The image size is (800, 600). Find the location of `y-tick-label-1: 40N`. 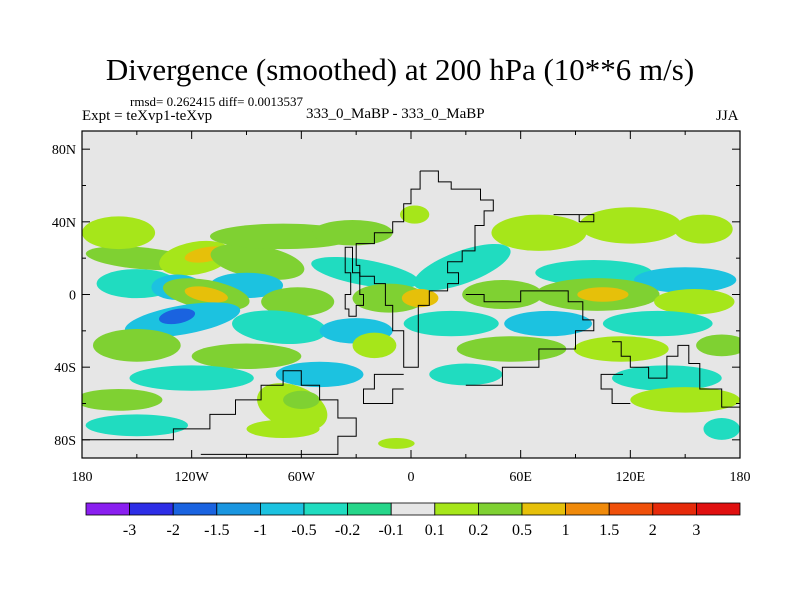

y-tick-label-1: 40N is located at coordinates (64, 223).